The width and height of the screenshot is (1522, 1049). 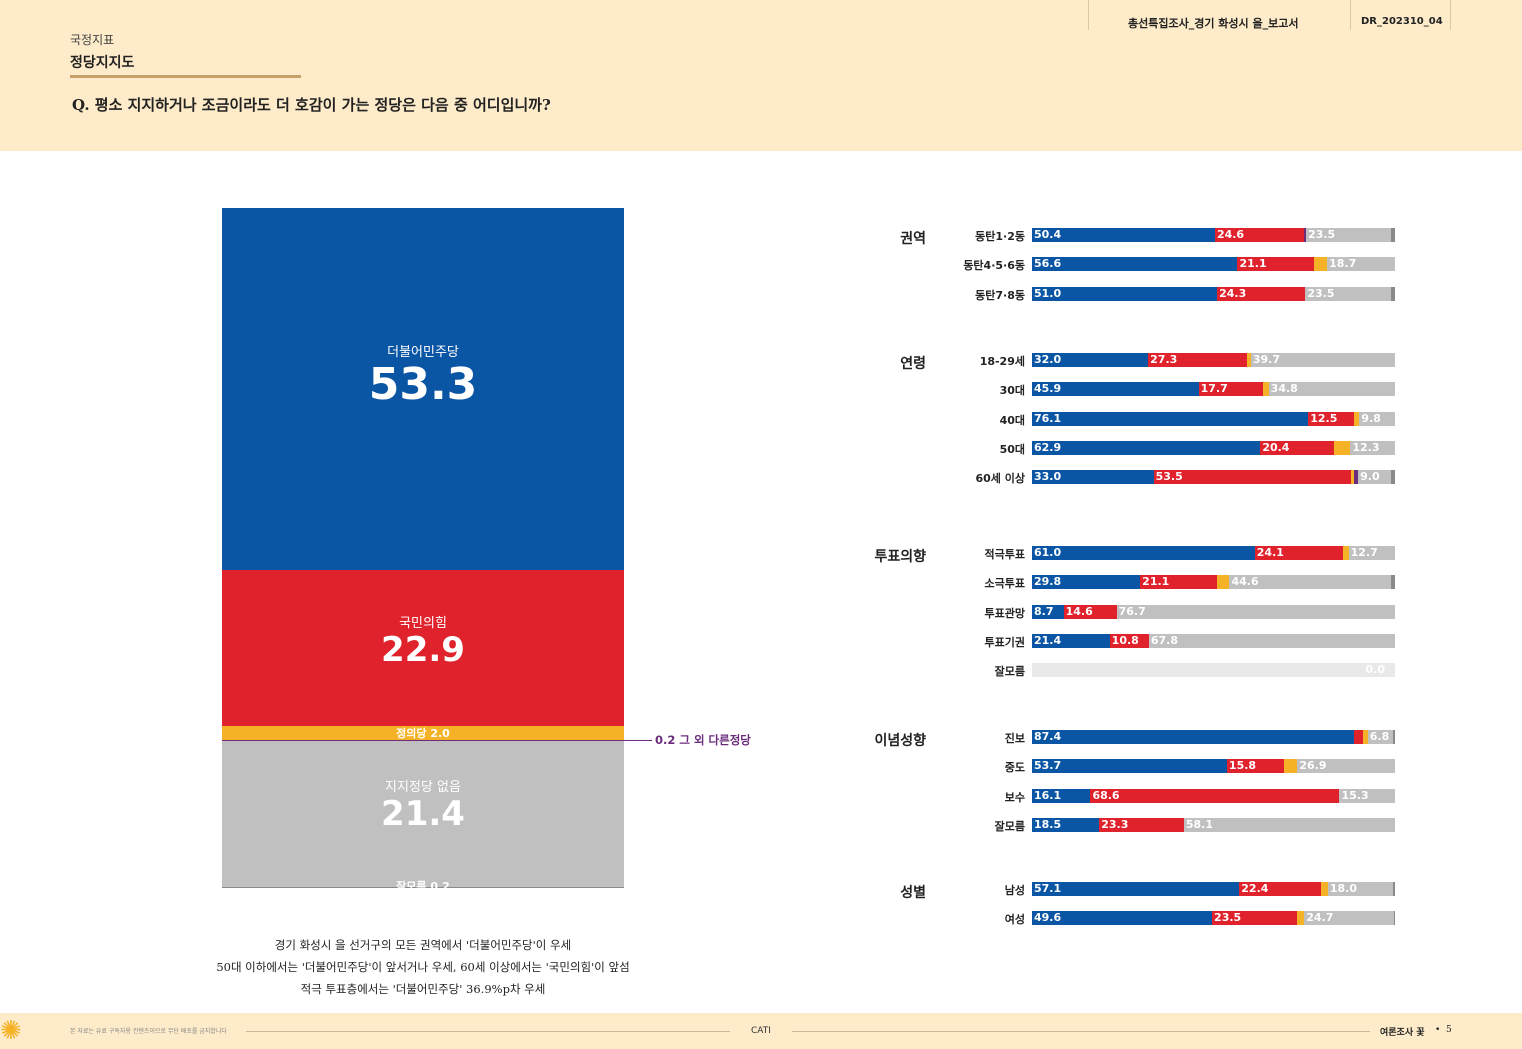 What do you see at coordinates (1169, 477) in the screenshot?
I see `value-label: 53.5` at bounding box center [1169, 477].